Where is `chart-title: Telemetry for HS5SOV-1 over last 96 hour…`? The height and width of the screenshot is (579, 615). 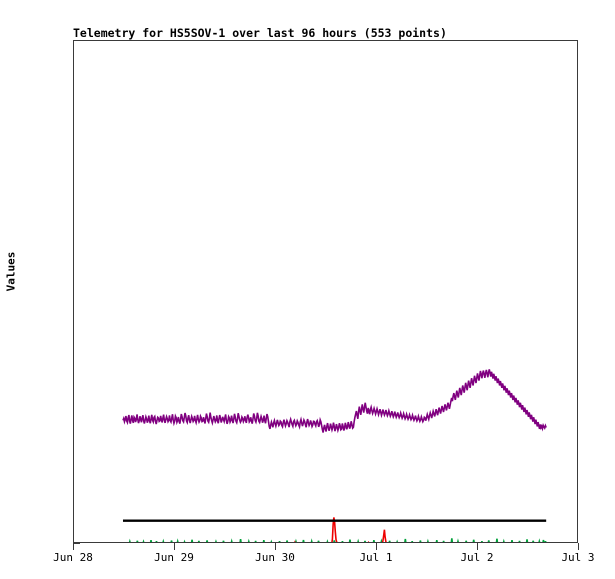 chart-title: Telemetry for HS5SOV-1 over last 96 hour… is located at coordinates (260, 33).